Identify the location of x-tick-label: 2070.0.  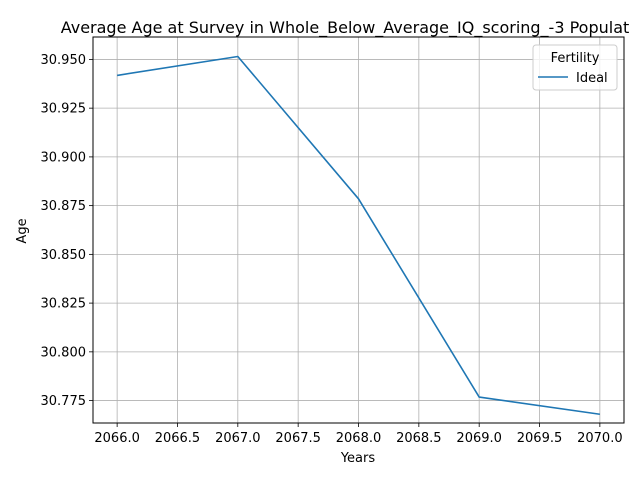
(600, 438).